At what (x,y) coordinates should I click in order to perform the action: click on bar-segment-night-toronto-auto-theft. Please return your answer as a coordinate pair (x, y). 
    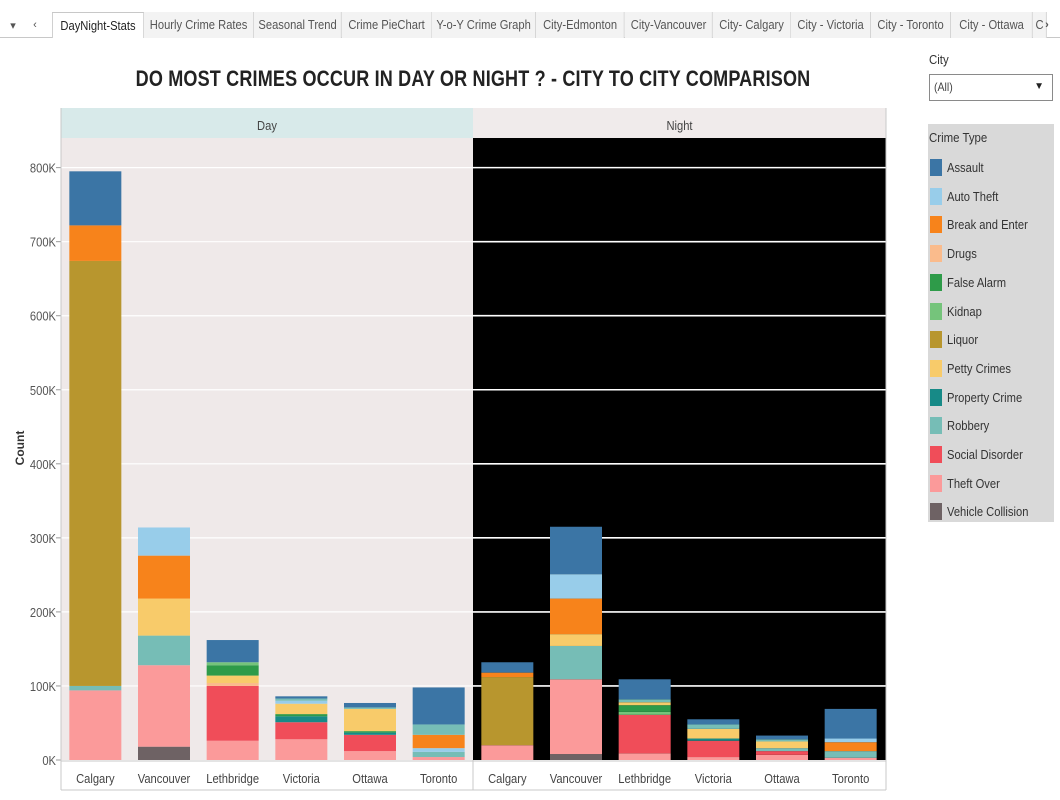
    Looking at the image, I should click on (850, 740).